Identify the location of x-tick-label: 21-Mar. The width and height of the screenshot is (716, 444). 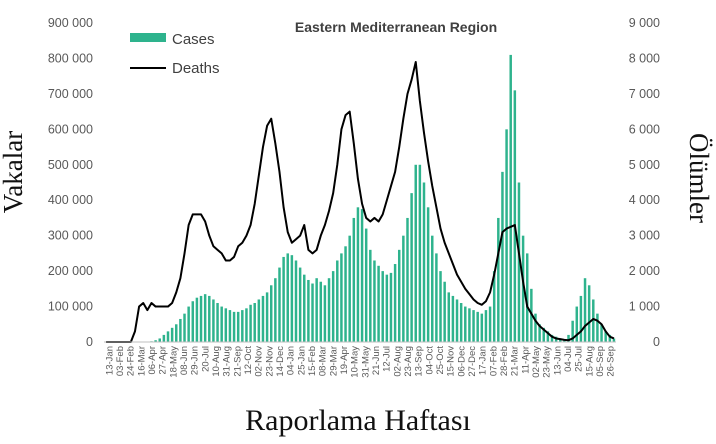
(515, 361).